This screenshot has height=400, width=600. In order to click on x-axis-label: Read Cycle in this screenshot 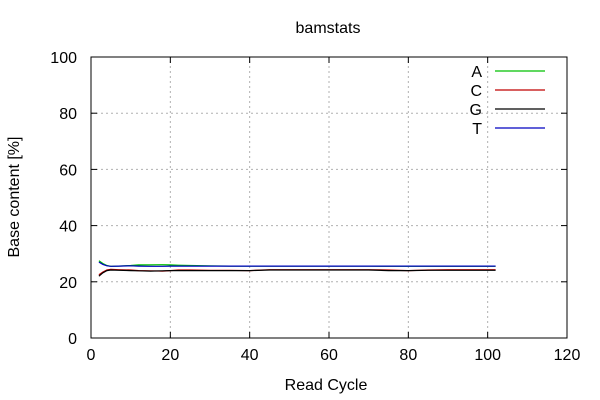, I will do `click(326, 385)`.